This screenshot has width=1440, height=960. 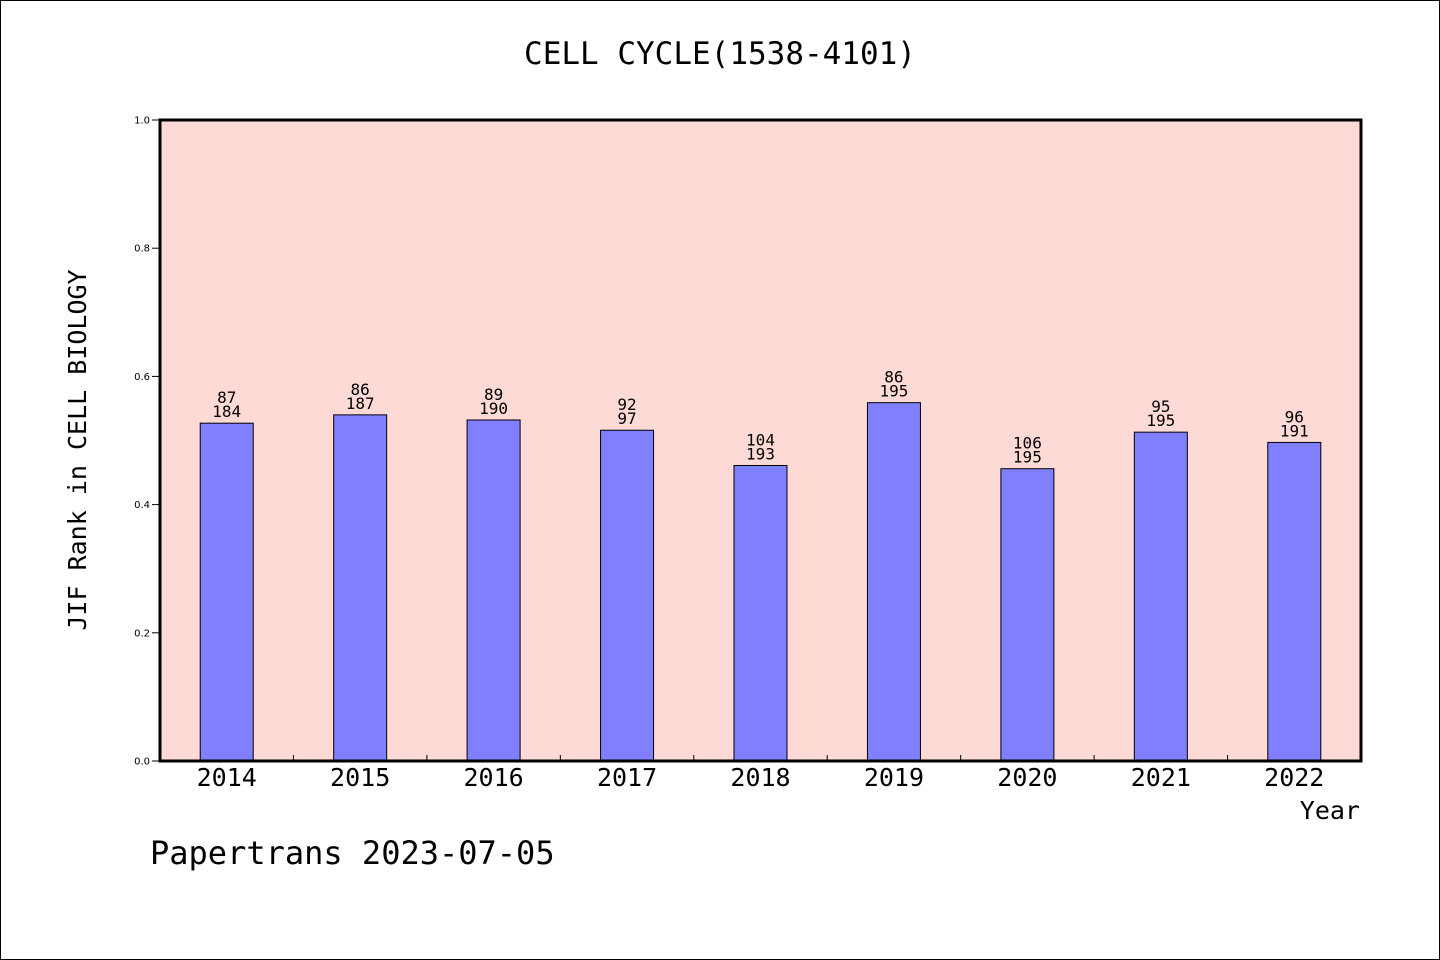 What do you see at coordinates (352, 853) in the screenshot?
I see `watermark-text: Papertrans 2023-07-05` at bounding box center [352, 853].